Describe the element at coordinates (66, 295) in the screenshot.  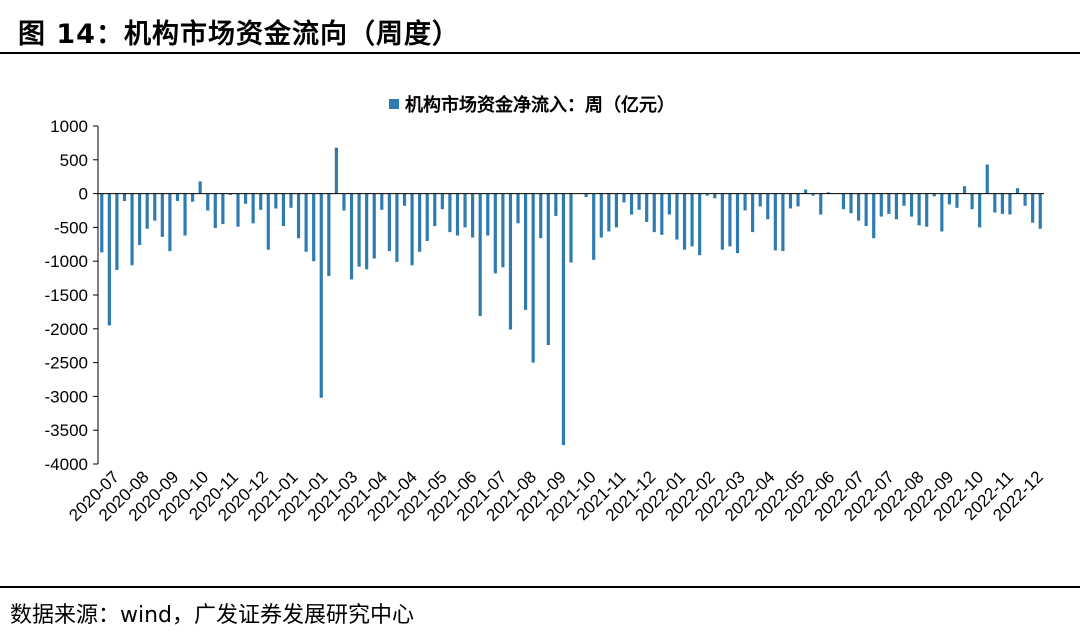
I see `y-tick-label: -1500` at that location.